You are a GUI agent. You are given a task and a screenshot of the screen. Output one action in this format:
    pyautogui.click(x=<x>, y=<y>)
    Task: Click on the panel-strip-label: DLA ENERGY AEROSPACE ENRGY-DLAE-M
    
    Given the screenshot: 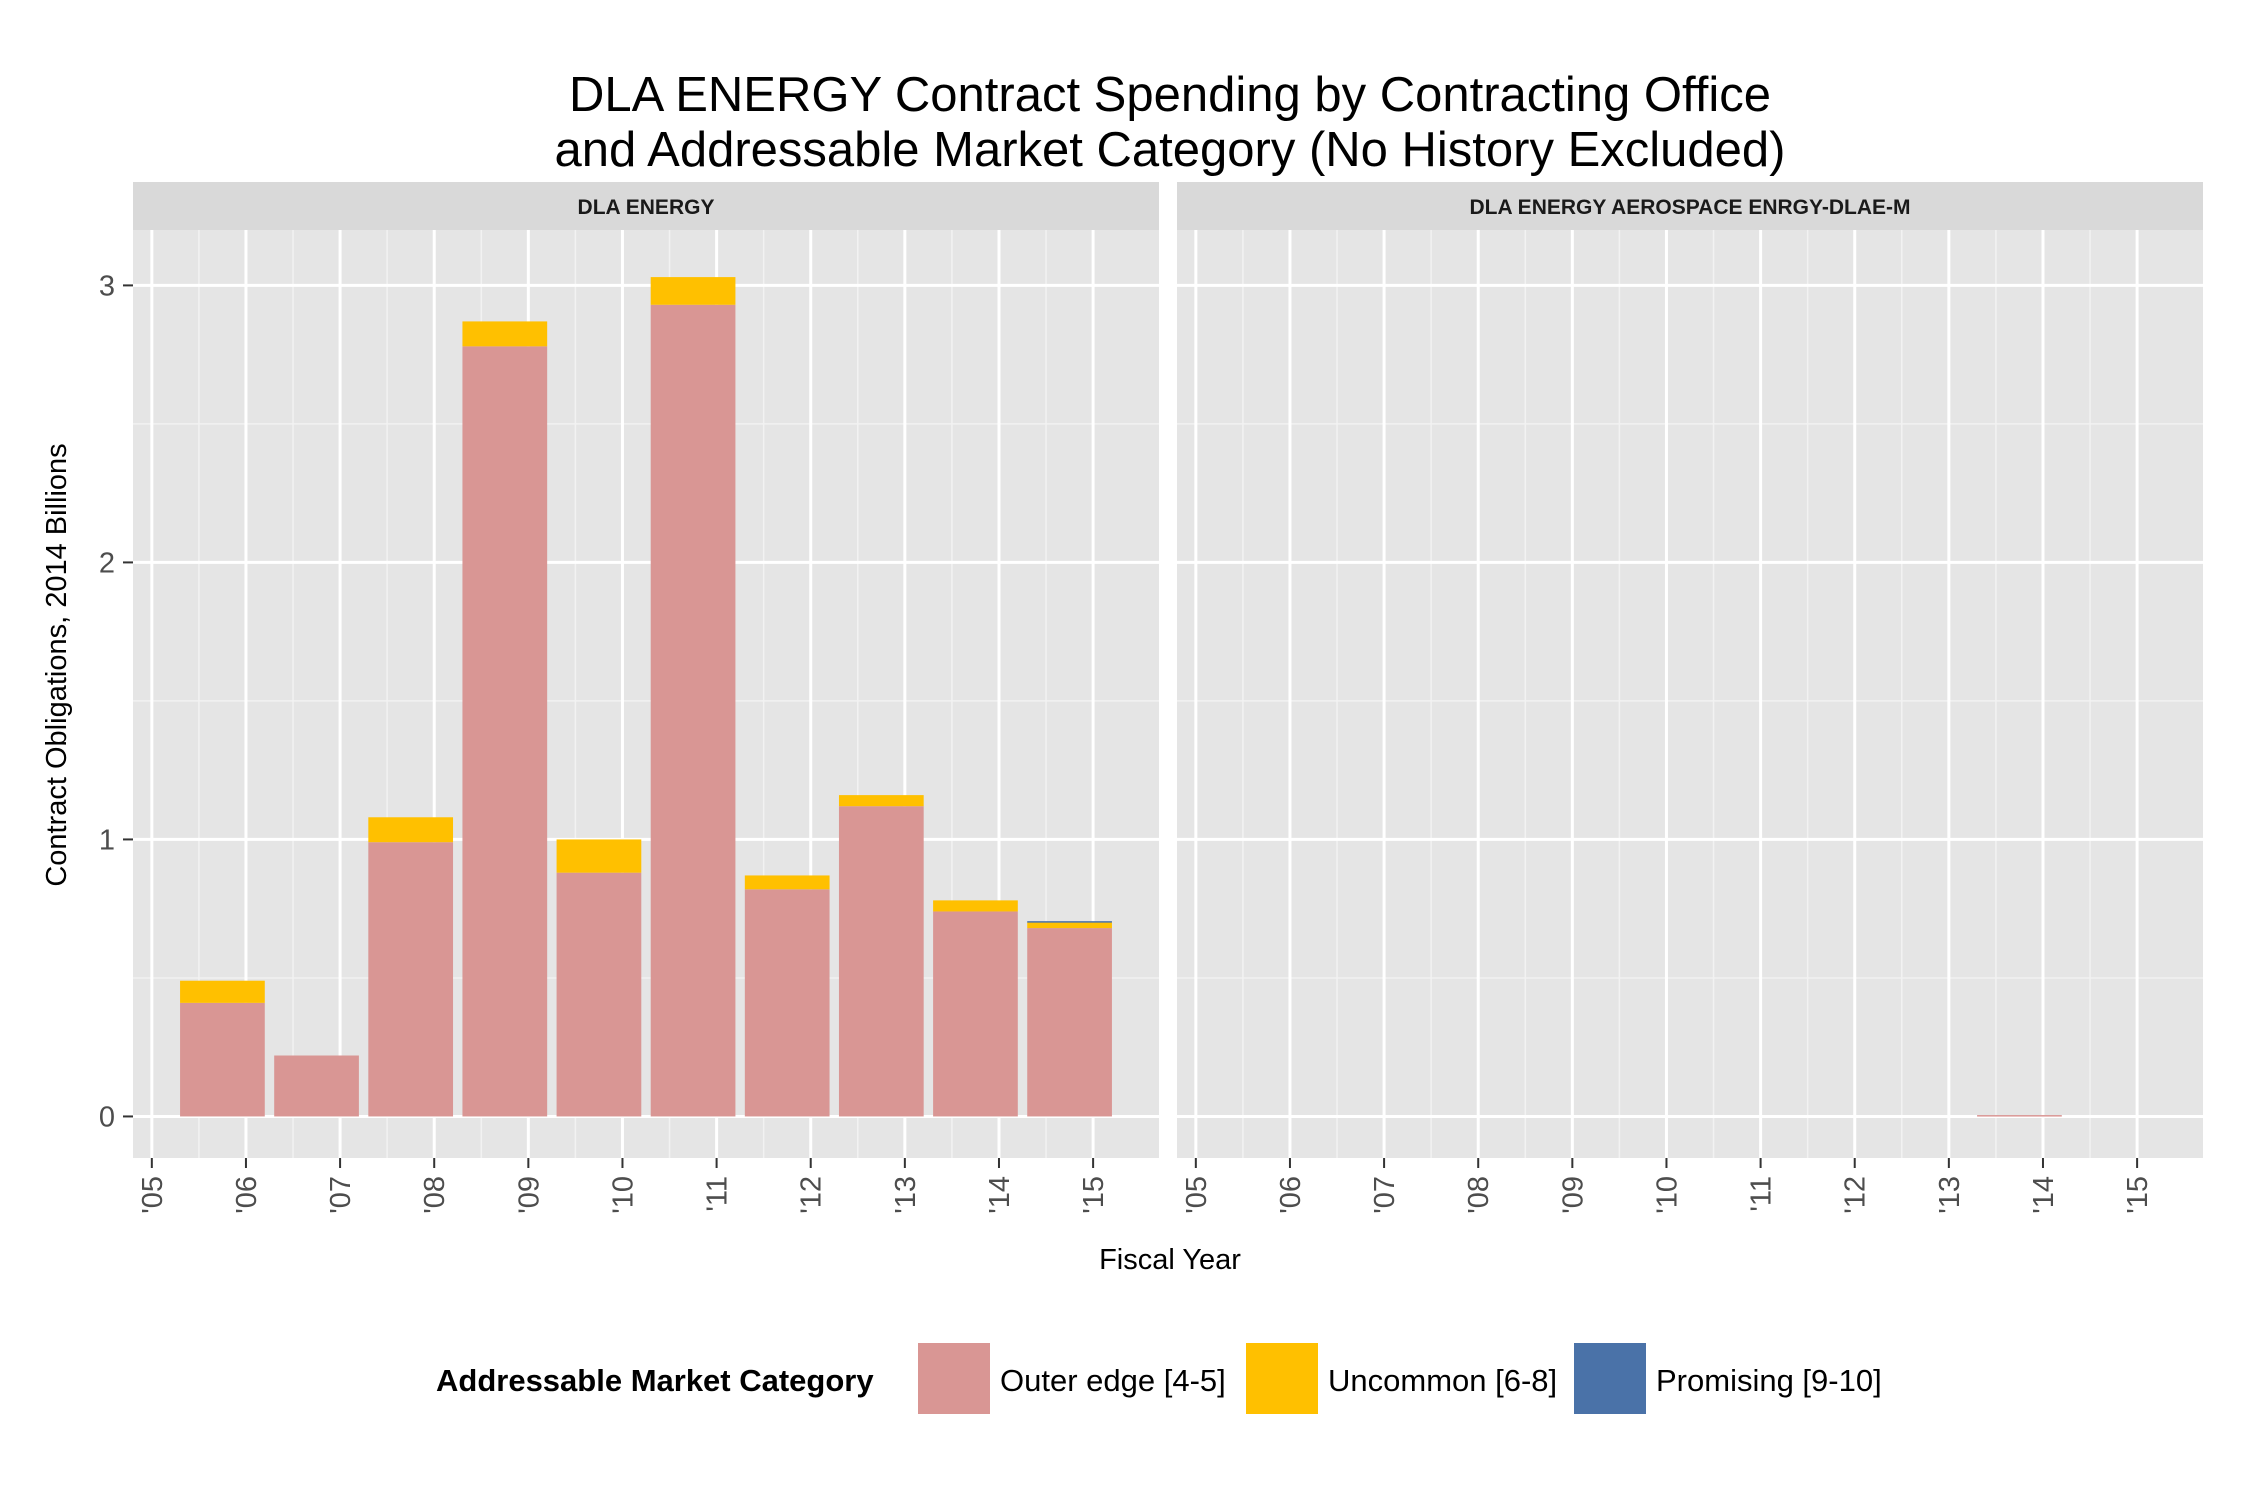 What is the action you would take?
    pyautogui.click(x=1689, y=207)
    